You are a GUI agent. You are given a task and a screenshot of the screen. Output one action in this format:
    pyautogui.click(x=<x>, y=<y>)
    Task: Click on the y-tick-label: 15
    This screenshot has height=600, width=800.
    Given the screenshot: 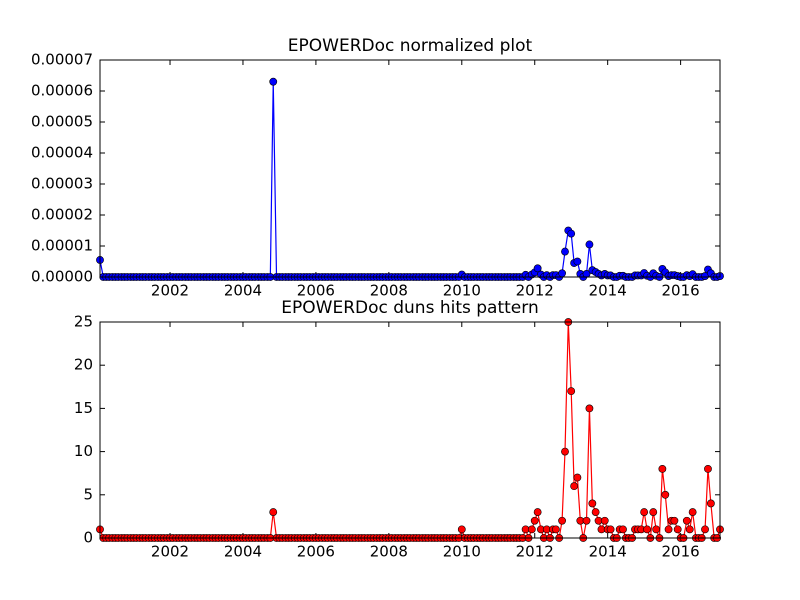 What is the action you would take?
    pyautogui.click(x=83, y=408)
    